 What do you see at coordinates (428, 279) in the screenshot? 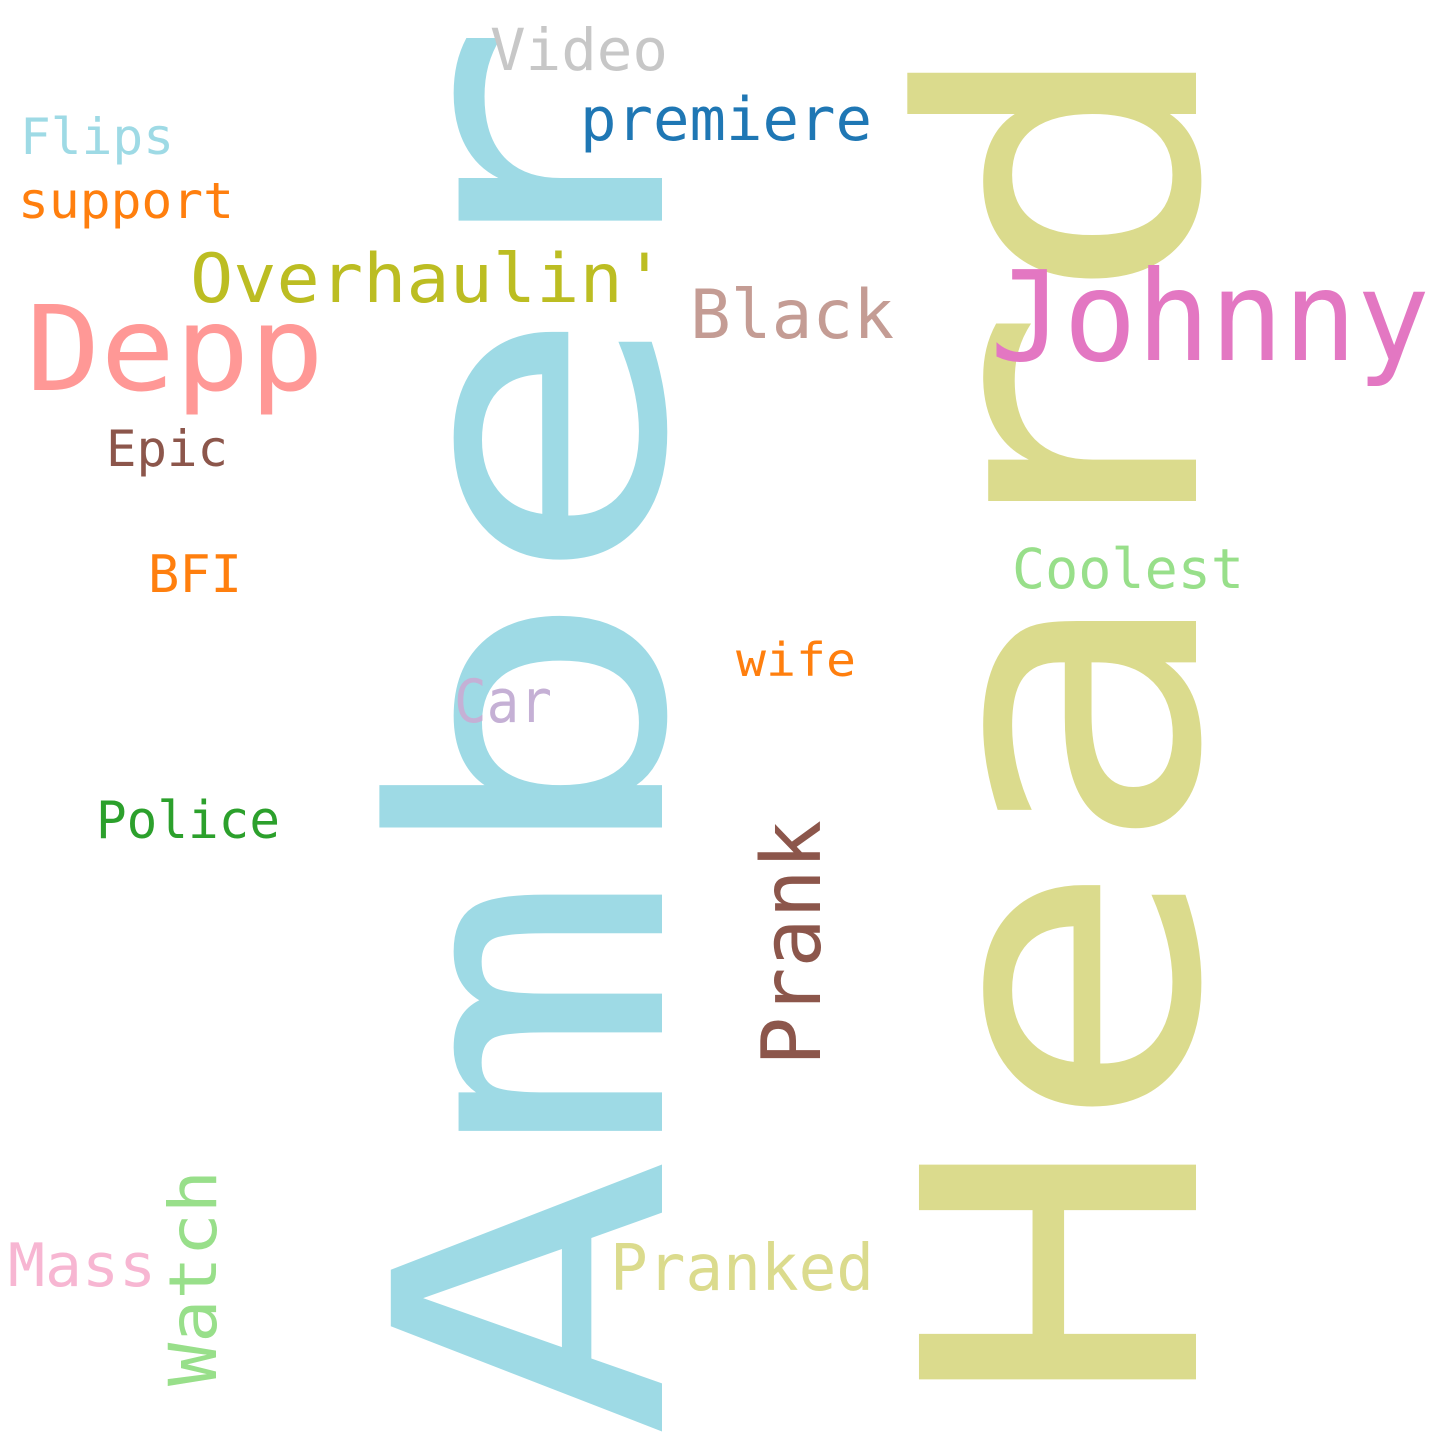
I see `word-overhaulin: Overhaulin'` at bounding box center [428, 279].